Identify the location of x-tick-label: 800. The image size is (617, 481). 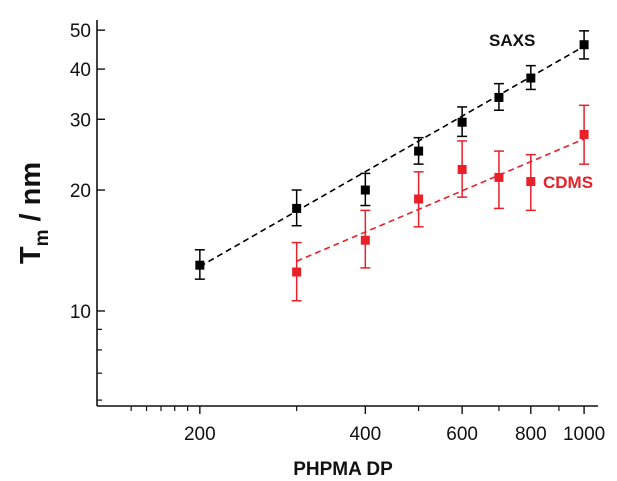
(531, 434).